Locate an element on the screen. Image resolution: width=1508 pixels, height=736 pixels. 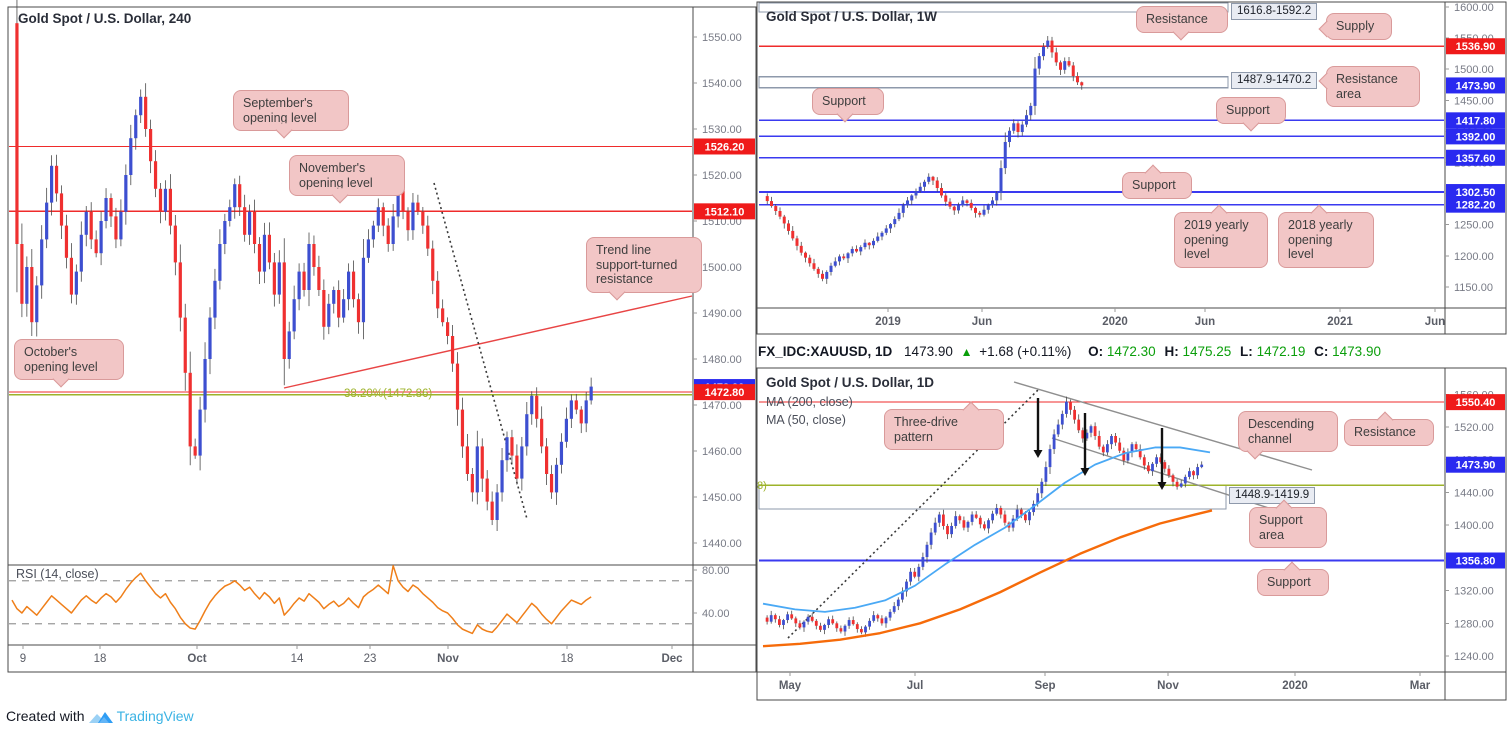
svg-text: 1357.60 is located at coordinates (1476, 159).